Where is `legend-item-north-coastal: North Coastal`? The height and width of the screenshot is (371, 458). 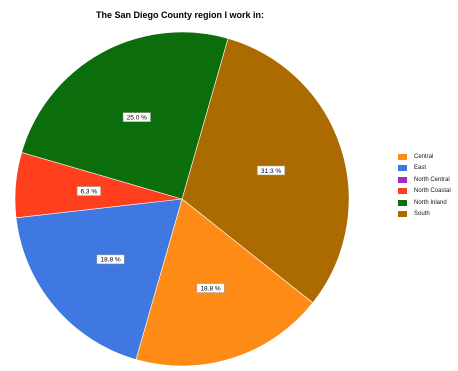
legend-item-north-coastal: North Coastal is located at coordinates (428, 192).